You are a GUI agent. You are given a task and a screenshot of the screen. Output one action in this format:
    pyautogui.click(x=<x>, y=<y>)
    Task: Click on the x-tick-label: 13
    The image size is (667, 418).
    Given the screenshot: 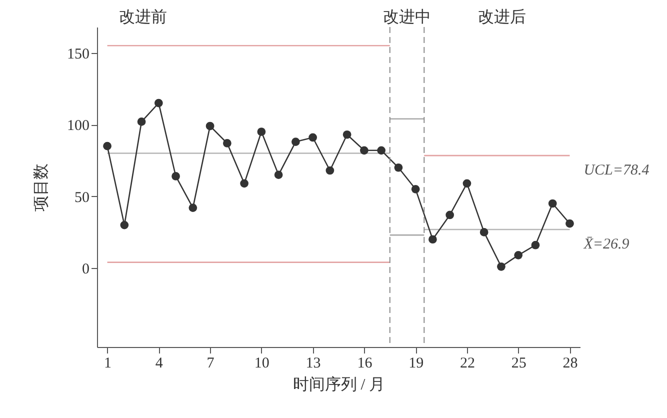 What is the action you would take?
    pyautogui.click(x=313, y=364)
    